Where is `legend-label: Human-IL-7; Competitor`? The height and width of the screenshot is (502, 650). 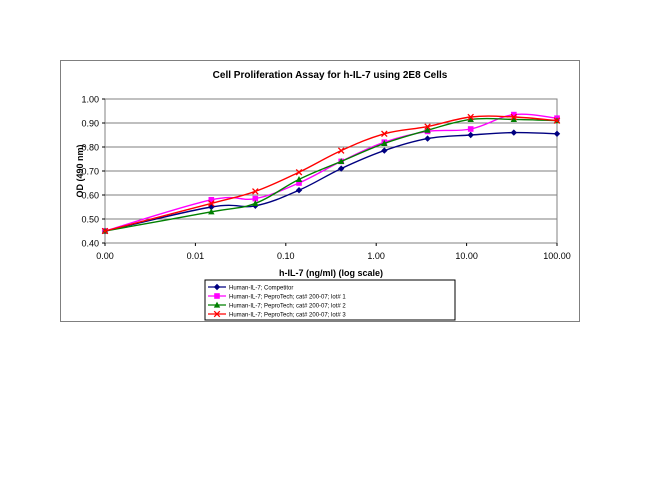
legend-label: Human-IL-7; Competitor is located at coordinates (261, 289).